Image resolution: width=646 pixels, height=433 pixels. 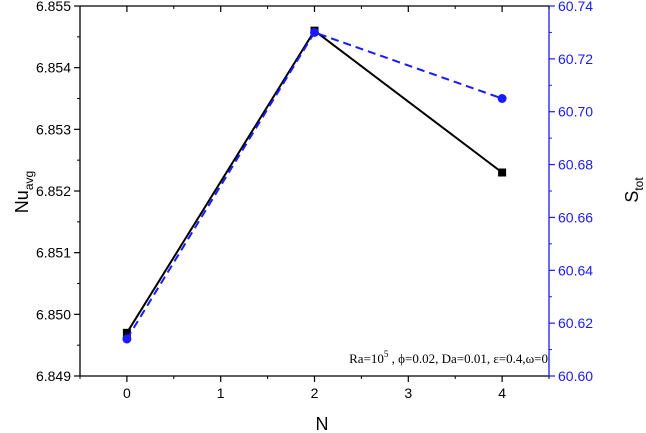 I want to click on x-tick-label: 1, so click(x=221, y=393).